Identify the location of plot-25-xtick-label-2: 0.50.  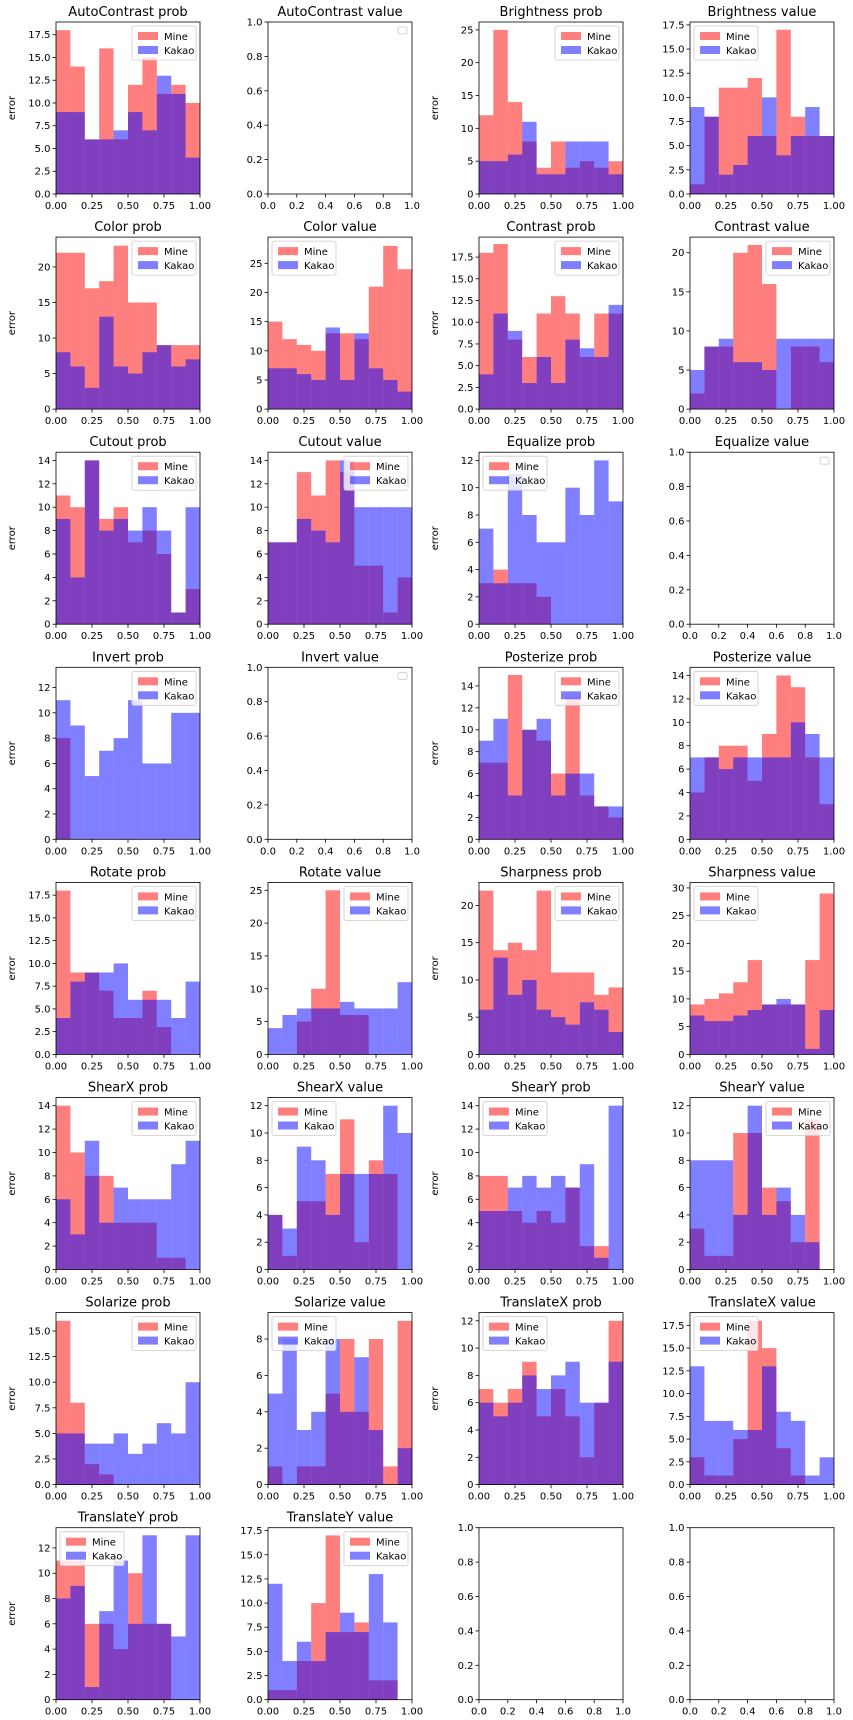
(340, 1497).